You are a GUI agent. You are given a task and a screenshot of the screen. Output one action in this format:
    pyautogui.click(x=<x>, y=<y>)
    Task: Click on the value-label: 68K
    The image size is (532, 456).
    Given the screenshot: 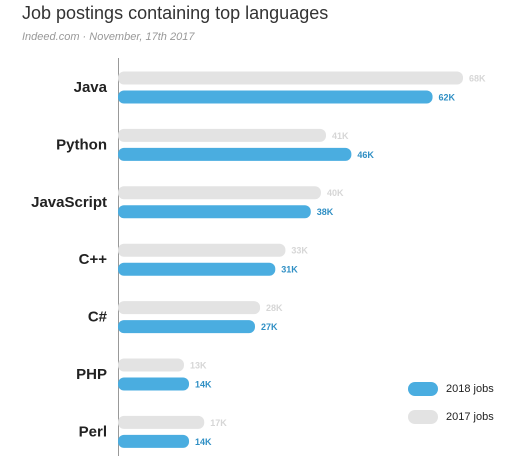 What is the action you would take?
    pyautogui.click(x=477, y=78)
    